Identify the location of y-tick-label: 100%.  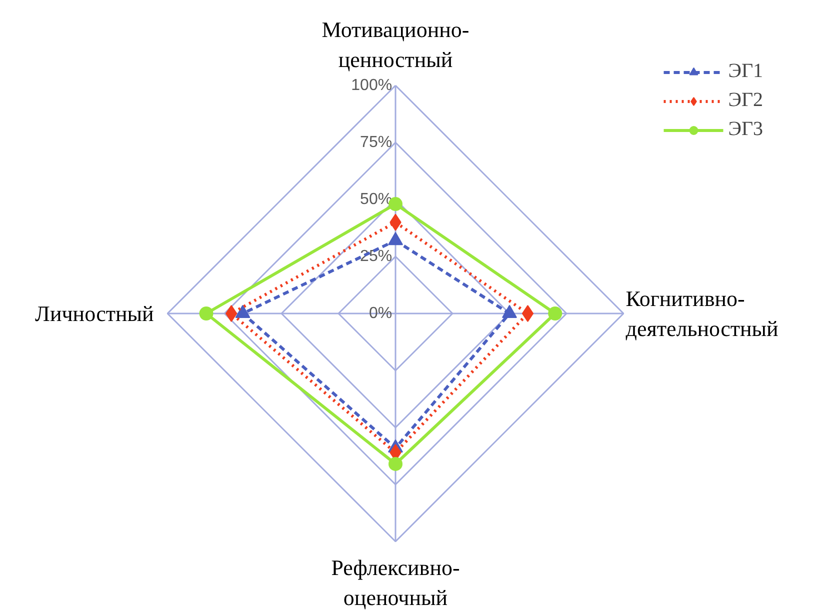
(371, 85).